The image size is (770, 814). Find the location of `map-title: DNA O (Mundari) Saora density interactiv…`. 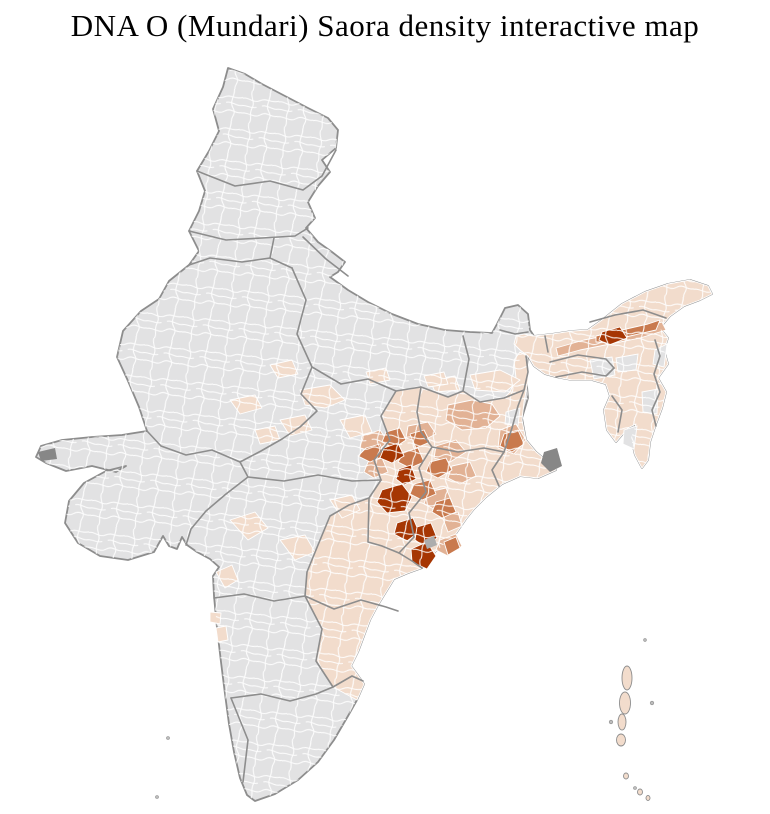

map-title: DNA O (Mundari) Saora density interactiv… is located at coordinates (385, 25).